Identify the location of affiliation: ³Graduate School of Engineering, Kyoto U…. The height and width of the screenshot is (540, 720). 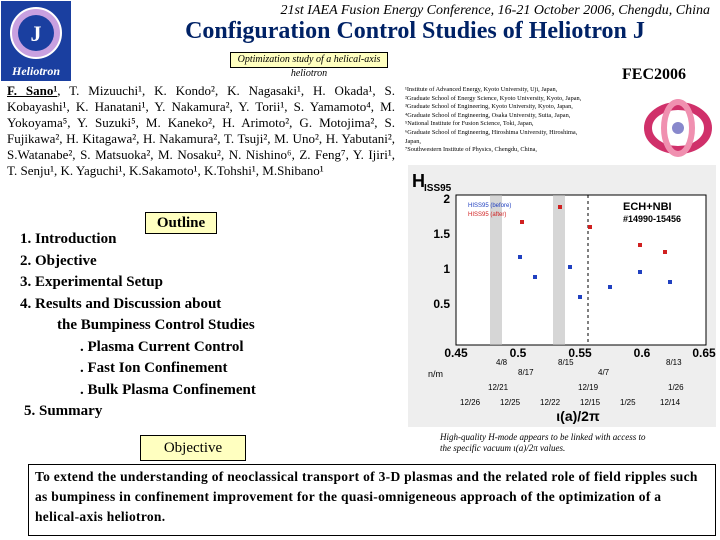
(489, 107).